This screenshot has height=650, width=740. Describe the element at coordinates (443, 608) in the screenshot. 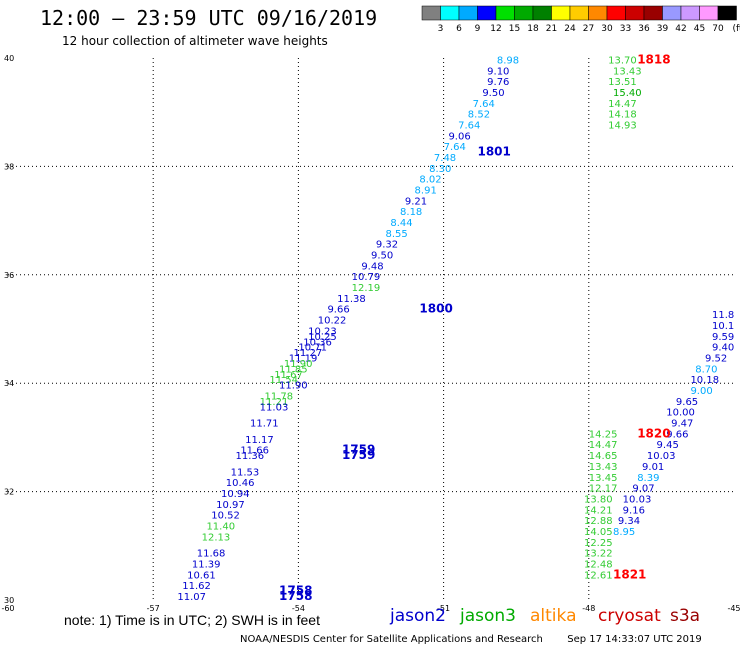

I see `lon-tick-label: -51` at that location.